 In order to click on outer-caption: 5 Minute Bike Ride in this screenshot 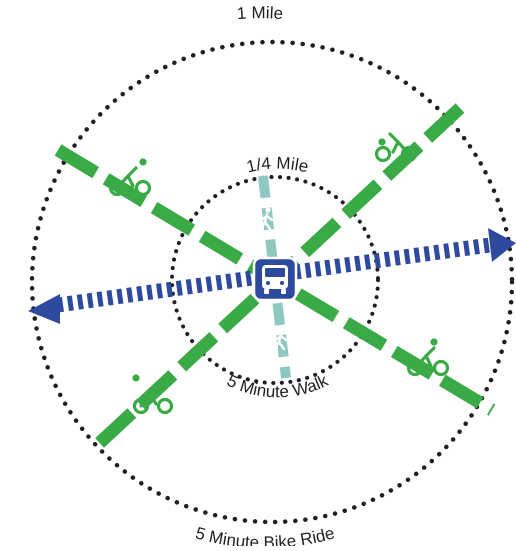, I will do `click(264, 534)`.